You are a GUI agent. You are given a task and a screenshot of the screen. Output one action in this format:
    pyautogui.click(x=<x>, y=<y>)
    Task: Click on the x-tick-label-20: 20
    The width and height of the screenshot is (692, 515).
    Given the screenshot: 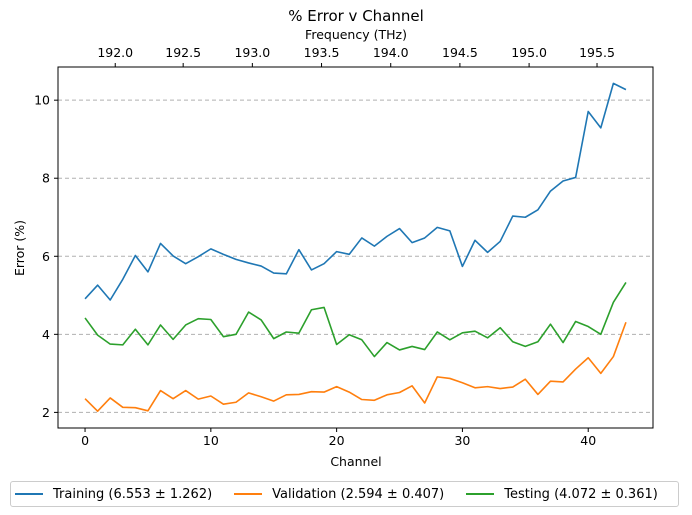 What is the action you would take?
    pyautogui.click(x=337, y=440)
    